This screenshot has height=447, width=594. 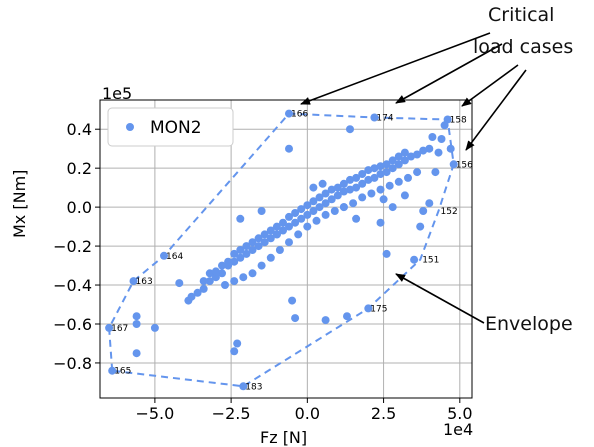 I want to click on point-label: 156, so click(x=464, y=165).